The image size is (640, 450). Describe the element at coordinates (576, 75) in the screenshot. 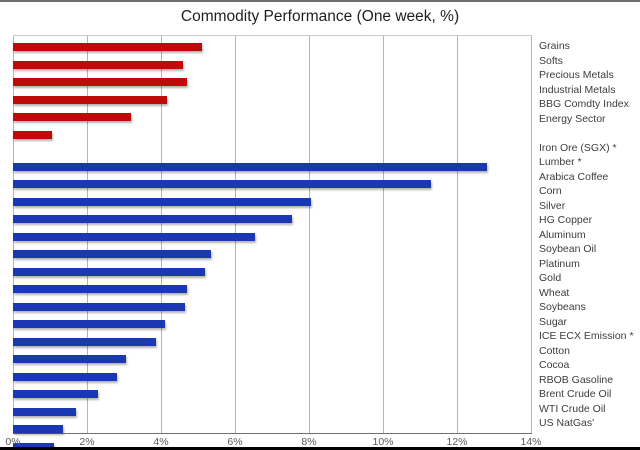

I see `category-label: Precious Metals` at that location.